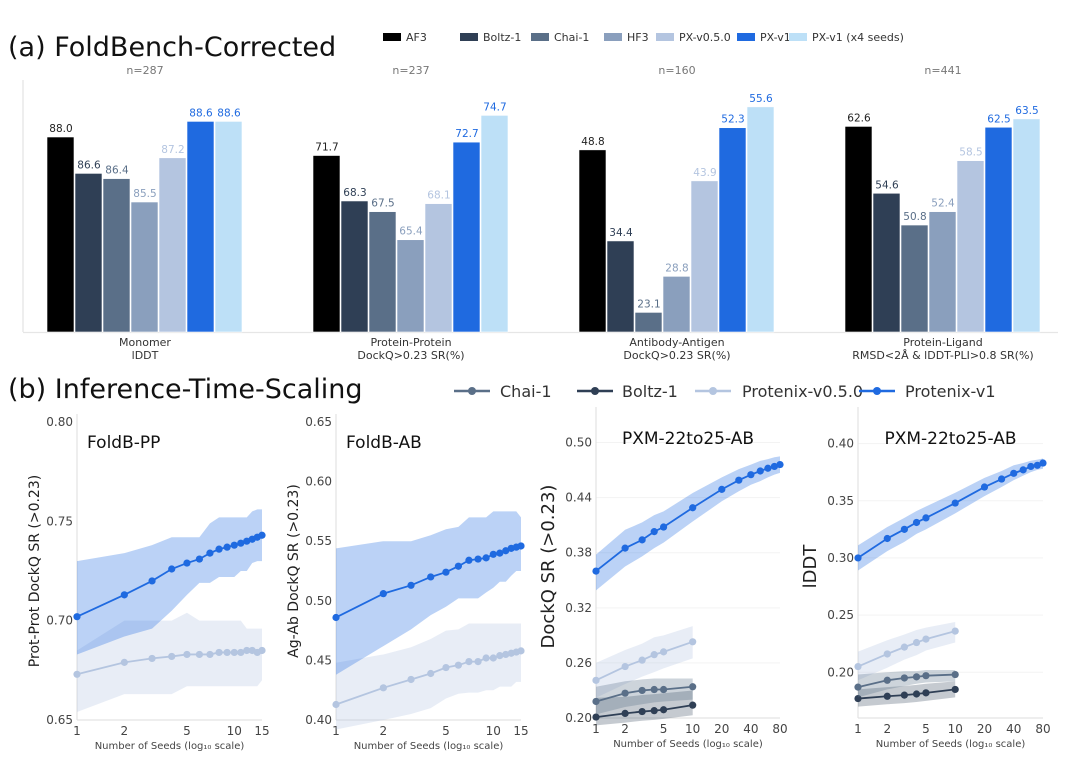 The height and width of the screenshot is (773, 1080). What do you see at coordinates (578, 498) in the screenshot?
I see `y-tick-label: 0.44` at bounding box center [578, 498].